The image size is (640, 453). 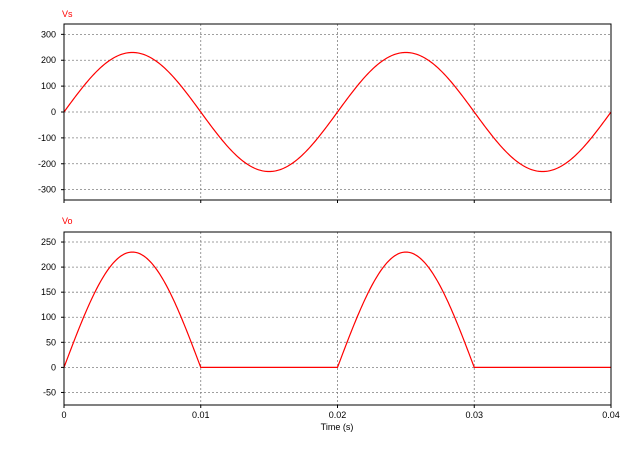 I want to click on vs-y-tick-label: 100, so click(x=48, y=86).